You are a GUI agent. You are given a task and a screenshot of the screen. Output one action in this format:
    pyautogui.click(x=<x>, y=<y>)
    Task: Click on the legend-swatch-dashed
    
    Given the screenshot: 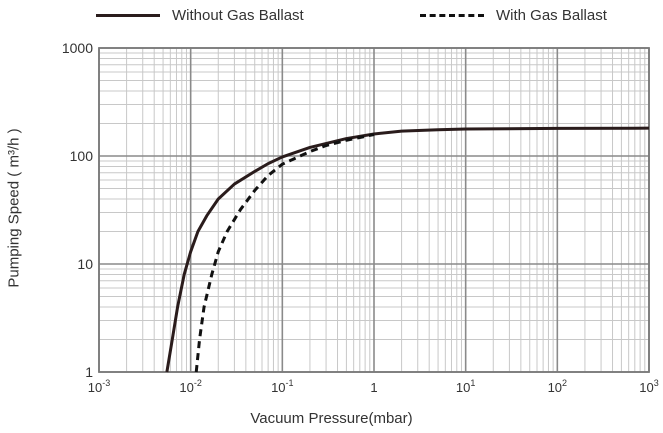 What is the action you would take?
    pyautogui.click(x=452, y=15)
    